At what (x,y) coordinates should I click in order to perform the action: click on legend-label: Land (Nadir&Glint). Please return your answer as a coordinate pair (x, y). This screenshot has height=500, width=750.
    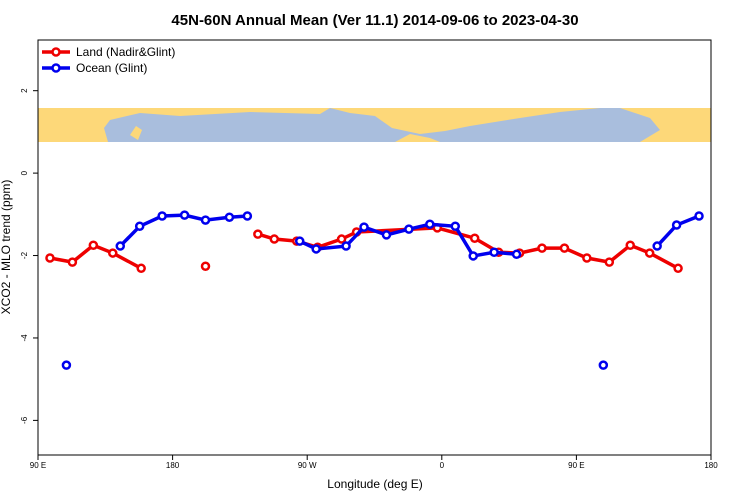
    Looking at the image, I should click on (125, 52).